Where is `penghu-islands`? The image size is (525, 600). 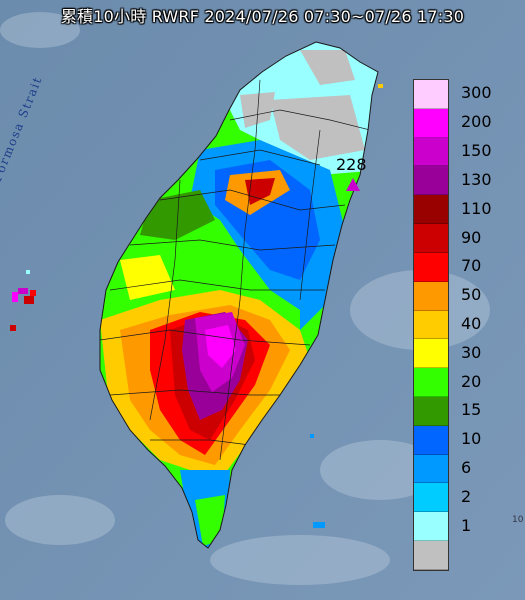 penghu-islands is located at coordinates (23, 300).